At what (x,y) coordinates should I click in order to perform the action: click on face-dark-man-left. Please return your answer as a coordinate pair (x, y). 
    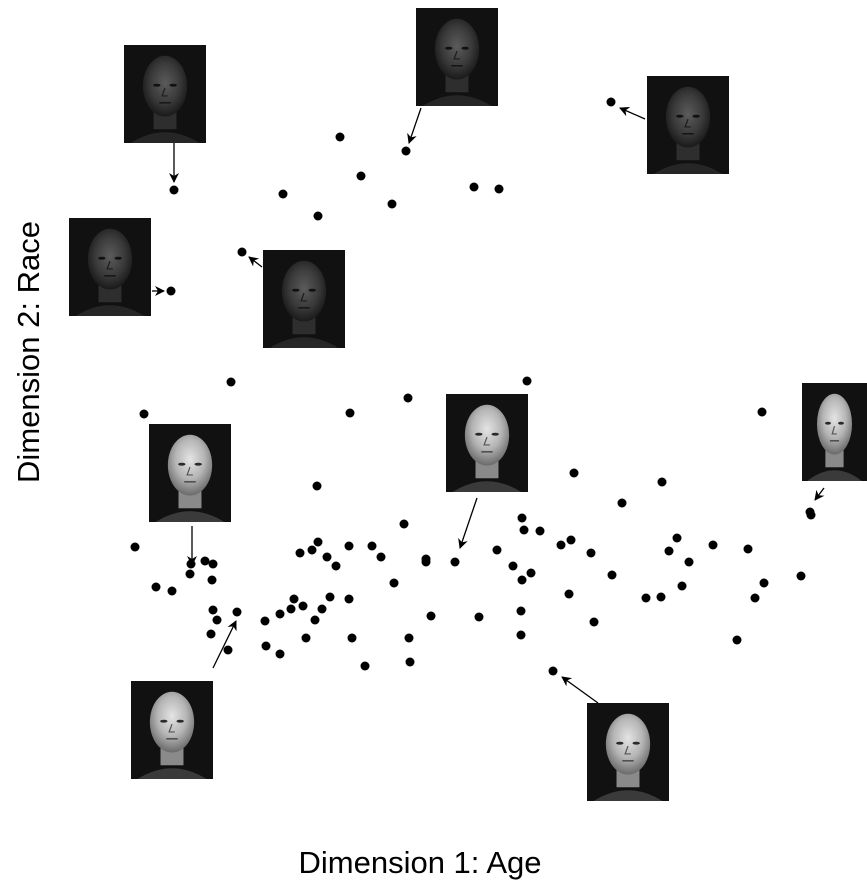
    Looking at the image, I should click on (117, 267).